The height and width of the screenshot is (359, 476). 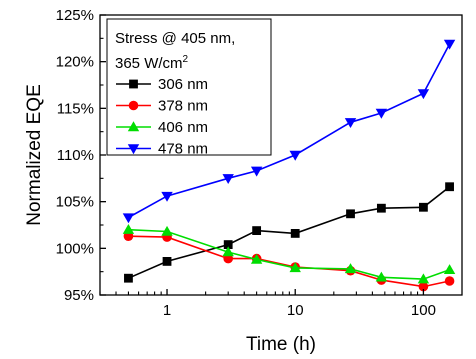 What do you see at coordinates (75, 62) in the screenshot?
I see `y-tick-label: 120%` at bounding box center [75, 62].